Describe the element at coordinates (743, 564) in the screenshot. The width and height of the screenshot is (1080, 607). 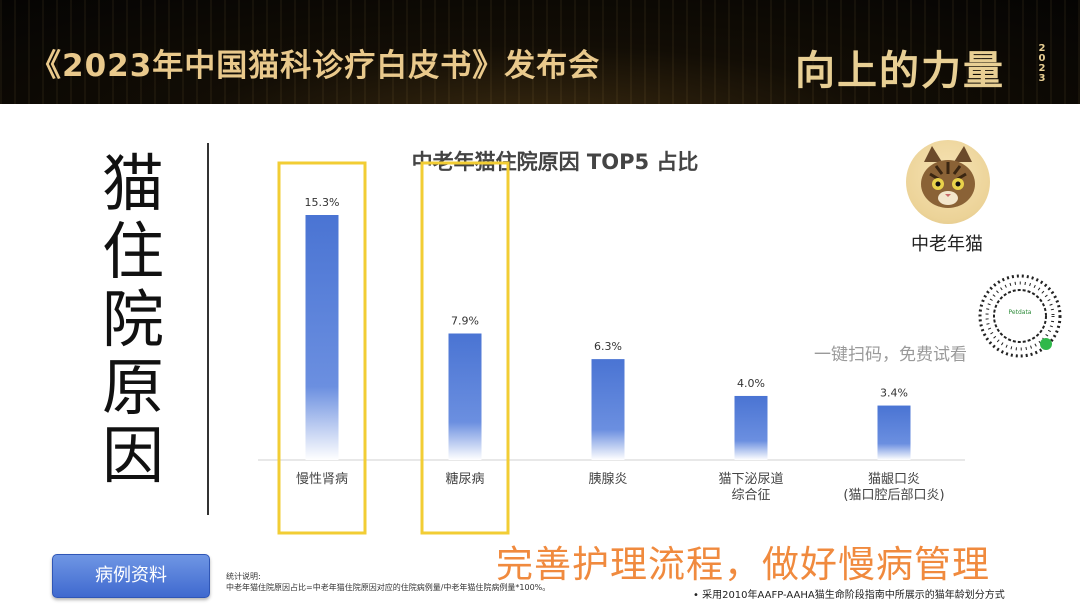
I see `slogan: 完善护理流程，做好慢病管理` at that location.